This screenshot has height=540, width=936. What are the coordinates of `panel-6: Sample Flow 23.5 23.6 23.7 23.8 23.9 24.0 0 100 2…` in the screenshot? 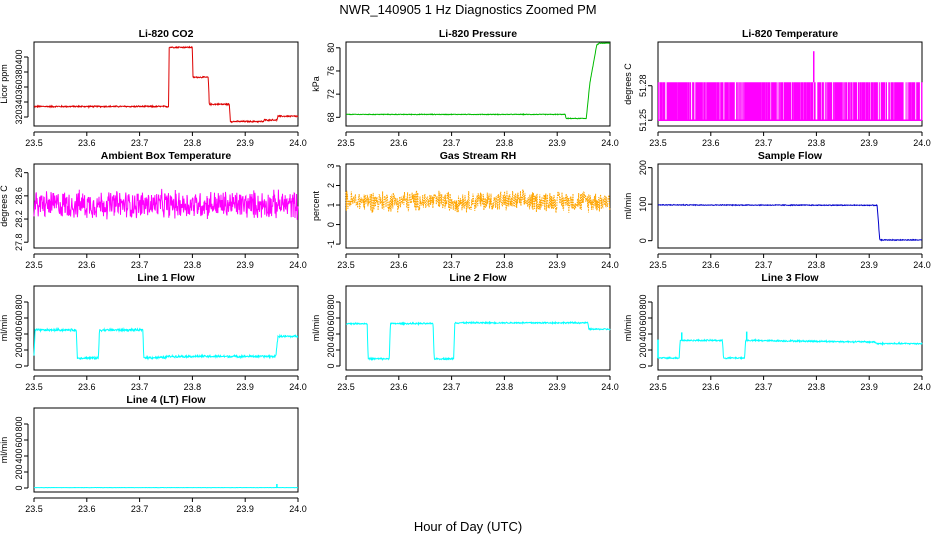 It's located at (777, 210).